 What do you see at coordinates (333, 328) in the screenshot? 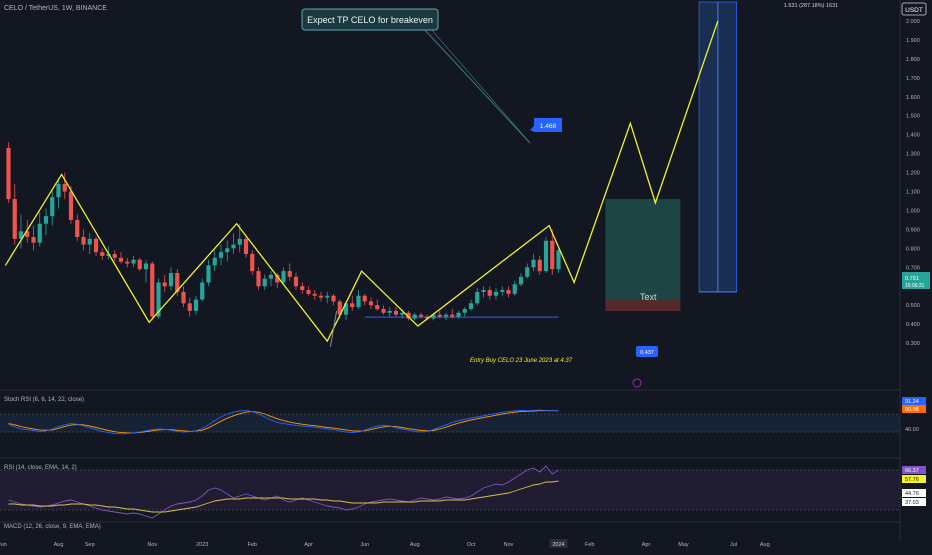
I see `trend-tick` at bounding box center [333, 328].